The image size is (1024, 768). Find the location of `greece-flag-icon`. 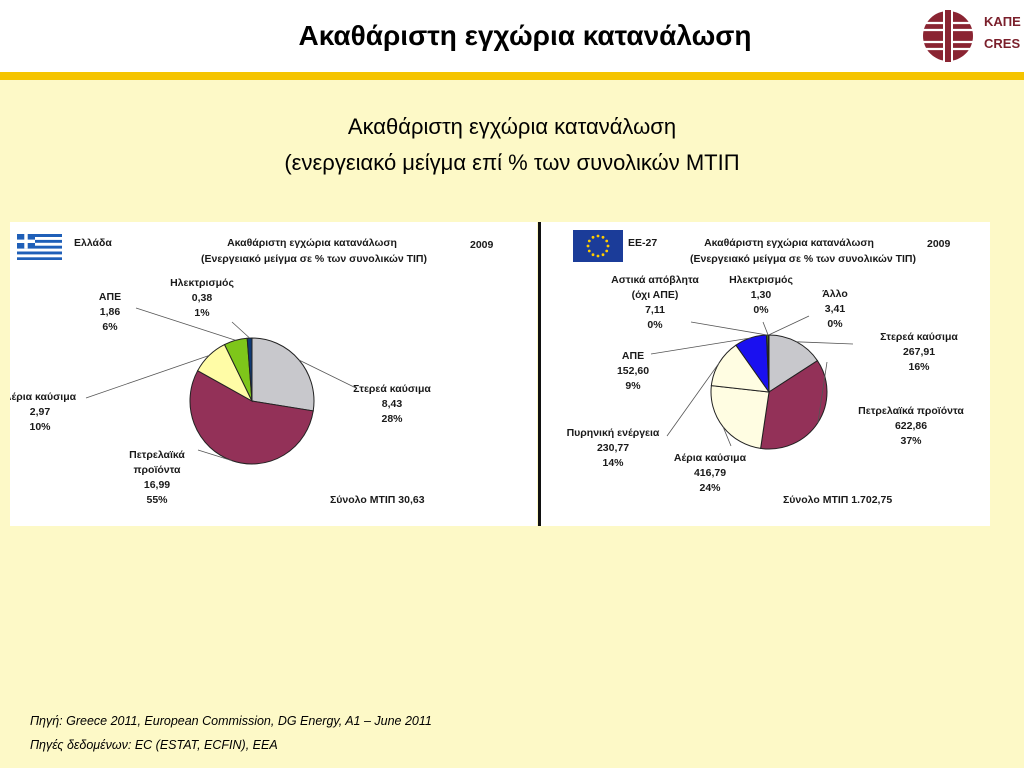

greece-flag-icon is located at coordinates (39, 247).